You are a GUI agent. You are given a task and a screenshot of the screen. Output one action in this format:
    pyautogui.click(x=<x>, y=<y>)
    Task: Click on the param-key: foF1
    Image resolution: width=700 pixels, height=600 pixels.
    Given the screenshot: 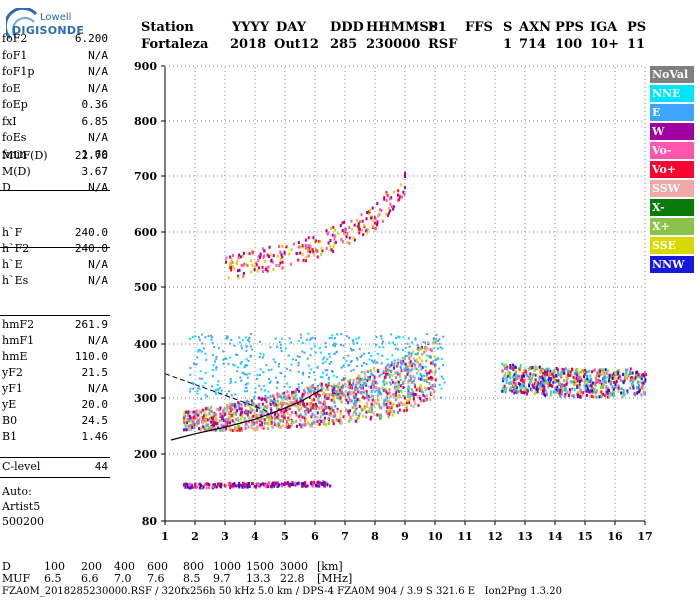 What is the action you would take?
    pyautogui.click(x=15, y=55)
    